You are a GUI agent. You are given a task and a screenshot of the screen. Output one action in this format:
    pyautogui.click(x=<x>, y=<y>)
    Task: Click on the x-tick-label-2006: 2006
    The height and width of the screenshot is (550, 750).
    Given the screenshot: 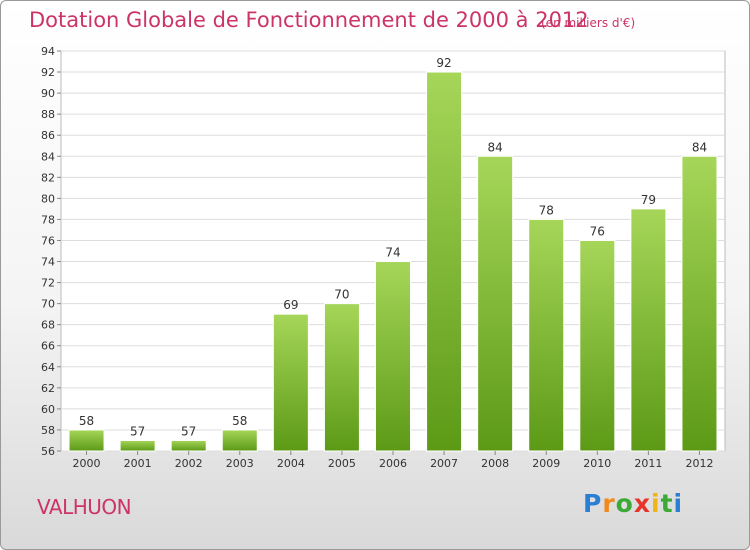 What is the action you would take?
    pyautogui.click(x=393, y=463)
    